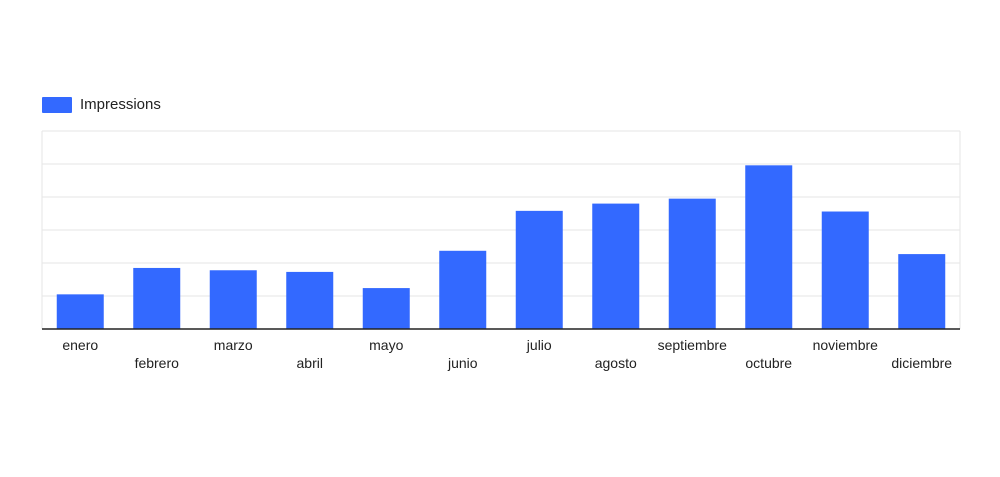 Image resolution: width=1000 pixels, height=477 pixels. Describe the element at coordinates (463, 289) in the screenshot. I see `bar-junio` at that location.